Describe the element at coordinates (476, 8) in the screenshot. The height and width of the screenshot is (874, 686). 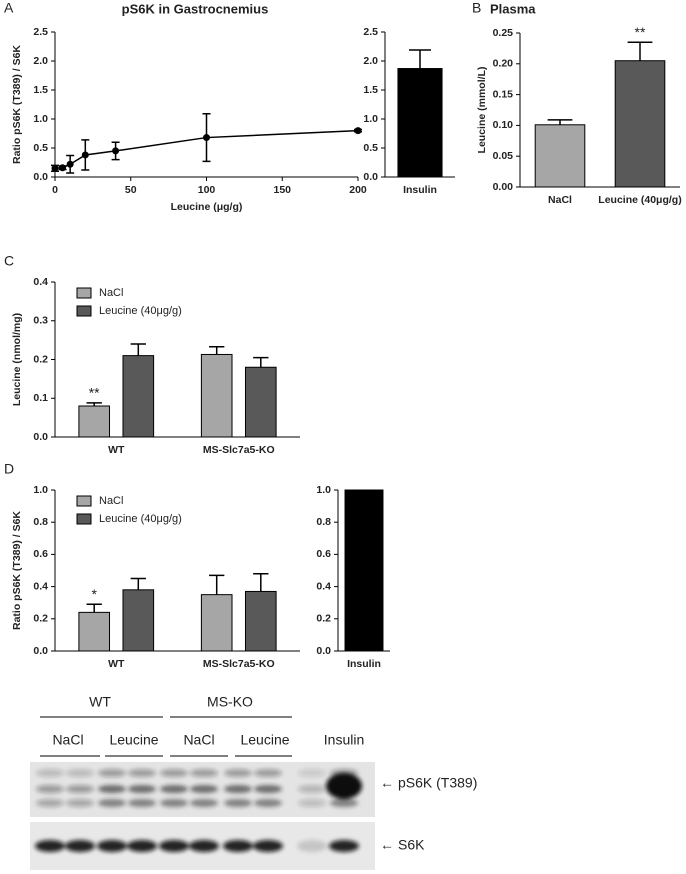
I see `panel-label: B` at that location.